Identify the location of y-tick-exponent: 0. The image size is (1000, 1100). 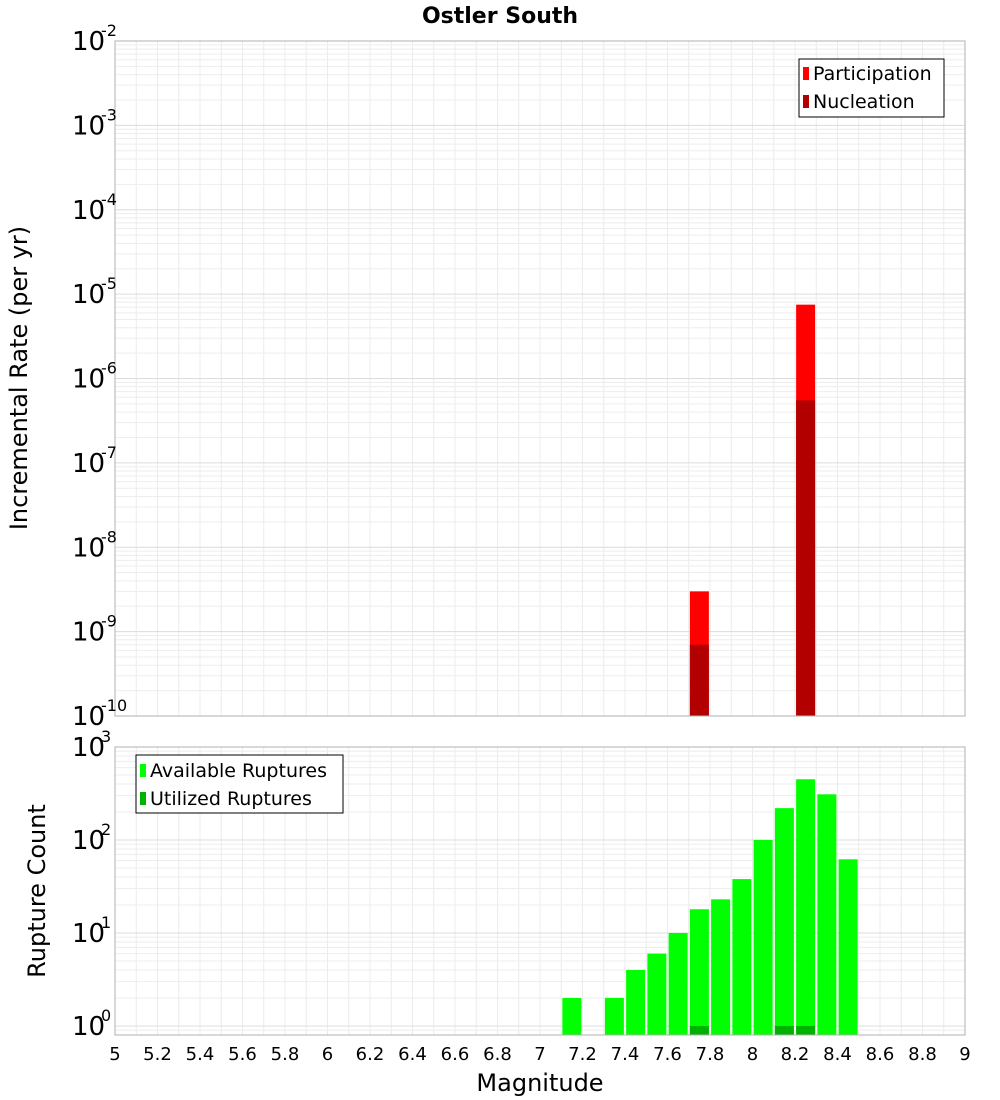
(106, 1015).